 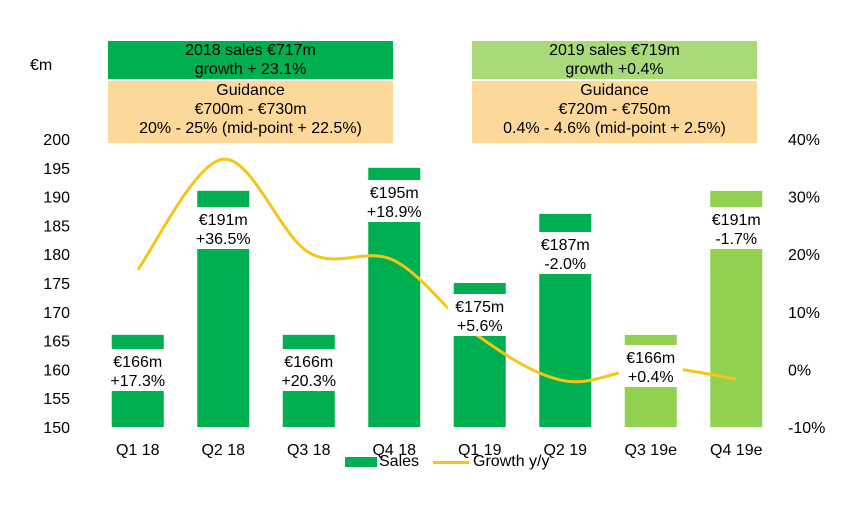 What do you see at coordinates (56, 140) in the screenshot?
I see `y-left-tick-label: 200` at bounding box center [56, 140].